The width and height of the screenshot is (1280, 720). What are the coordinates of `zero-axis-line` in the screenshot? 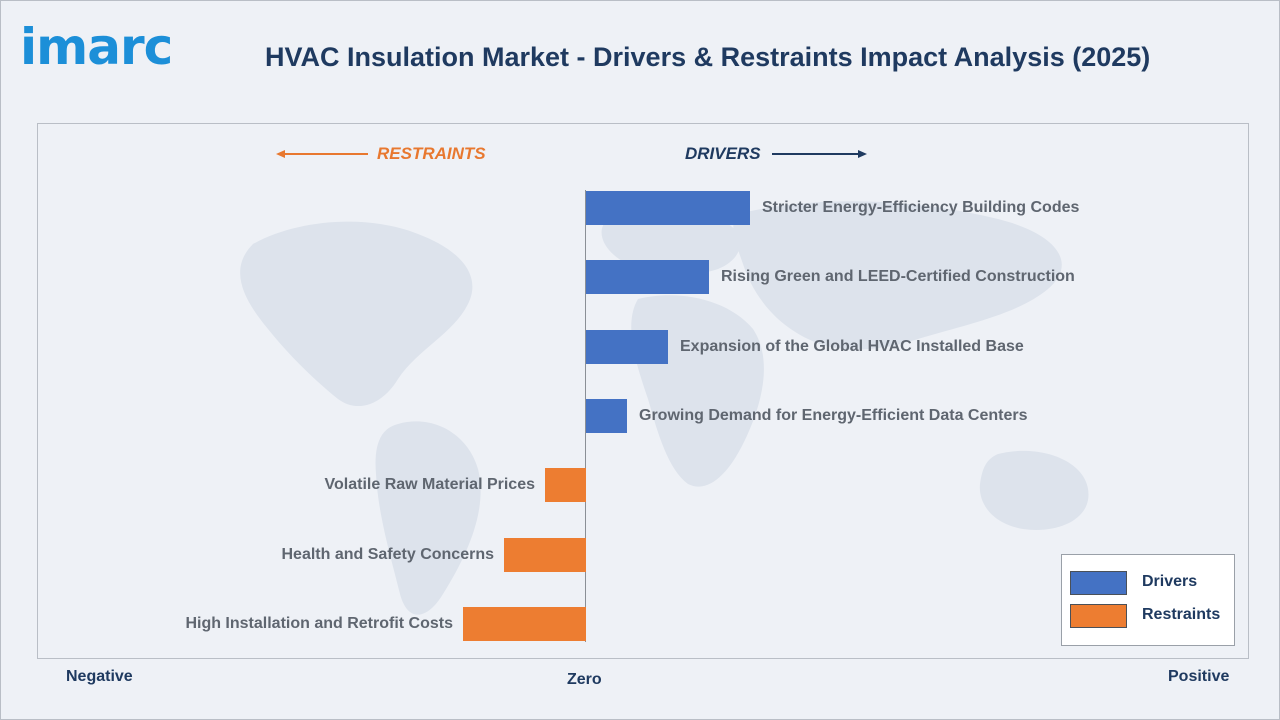 It's located at (585, 416).